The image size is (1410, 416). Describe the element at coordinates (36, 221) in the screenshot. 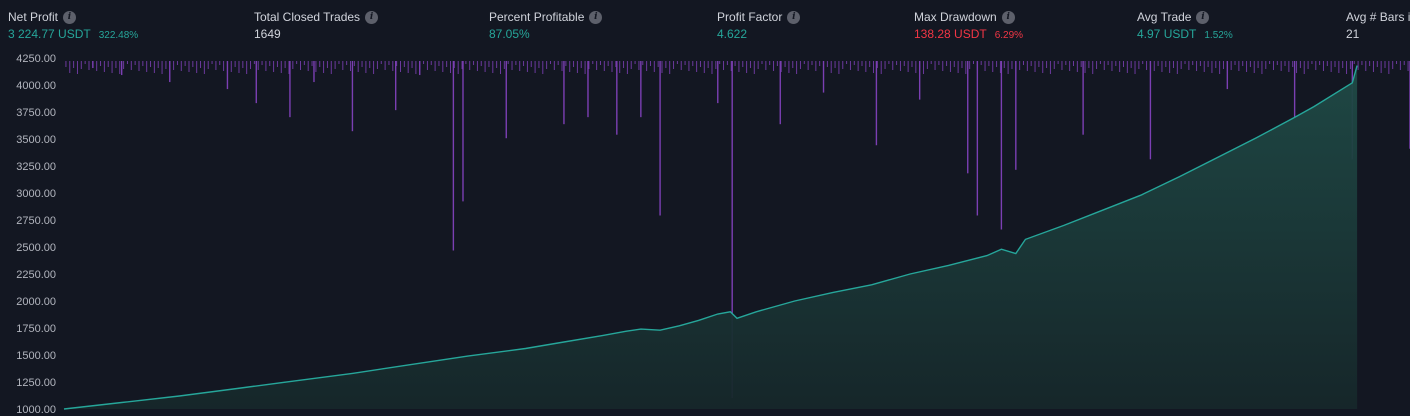

I see `y-tick-label: 2750.00` at that location.